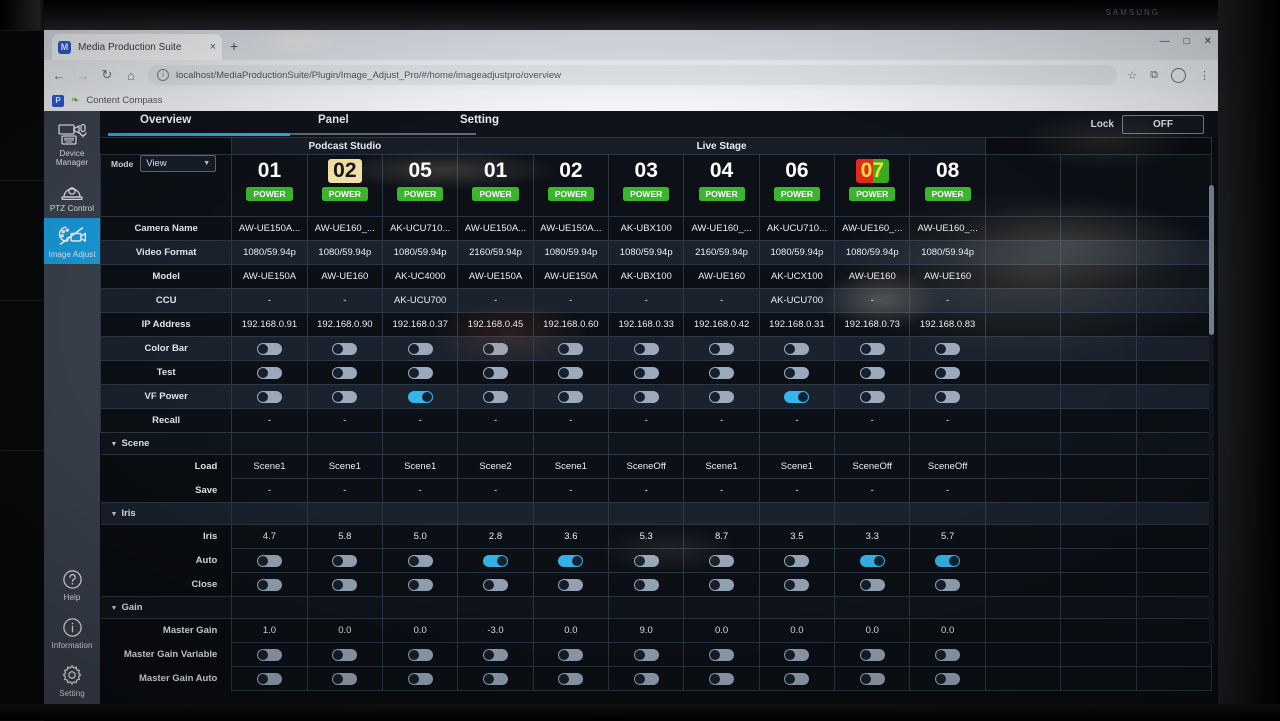 The width and height of the screenshot is (1280, 721). What do you see at coordinates (269, 631) in the screenshot?
I see `value-cell: 1.0` at bounding box center [269, 631].